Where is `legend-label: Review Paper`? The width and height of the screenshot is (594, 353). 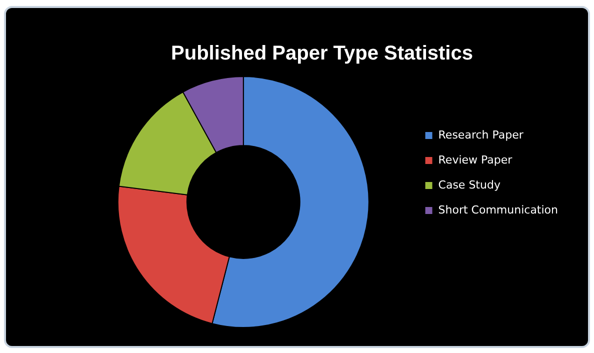
legend-label: Review Paper is located at coordinates (475, 159).